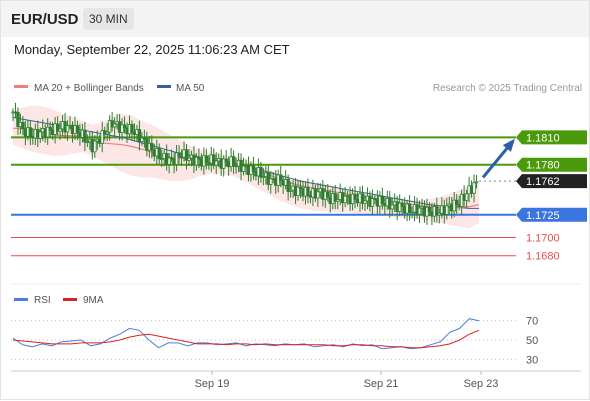 The image size is (590, 401). I want to click on rsi-ma-legend-swatch, so click(70, 299).